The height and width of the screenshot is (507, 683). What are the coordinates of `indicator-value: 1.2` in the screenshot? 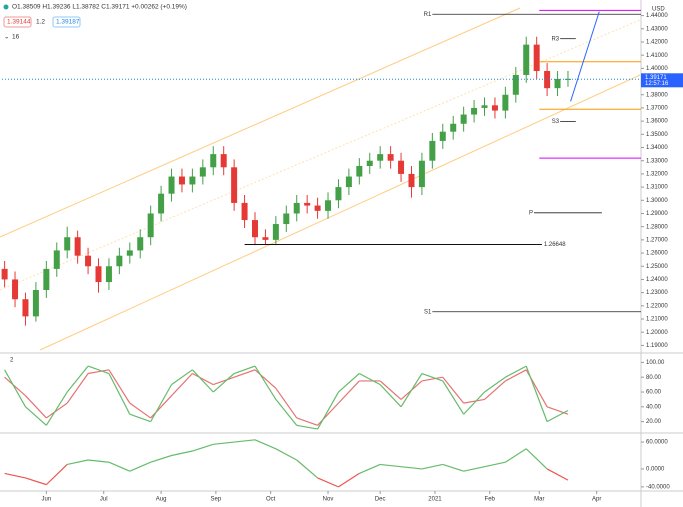 It's located at (40, 22).